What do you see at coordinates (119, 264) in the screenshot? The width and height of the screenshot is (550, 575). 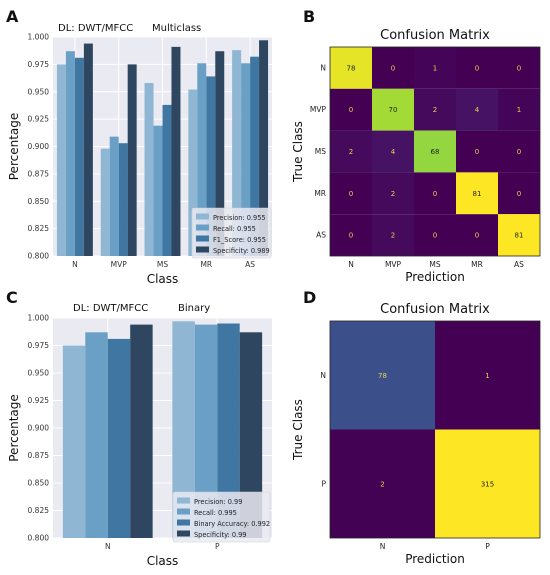 I see `x-tick-label: MVP` at bounding box center [119, 264].